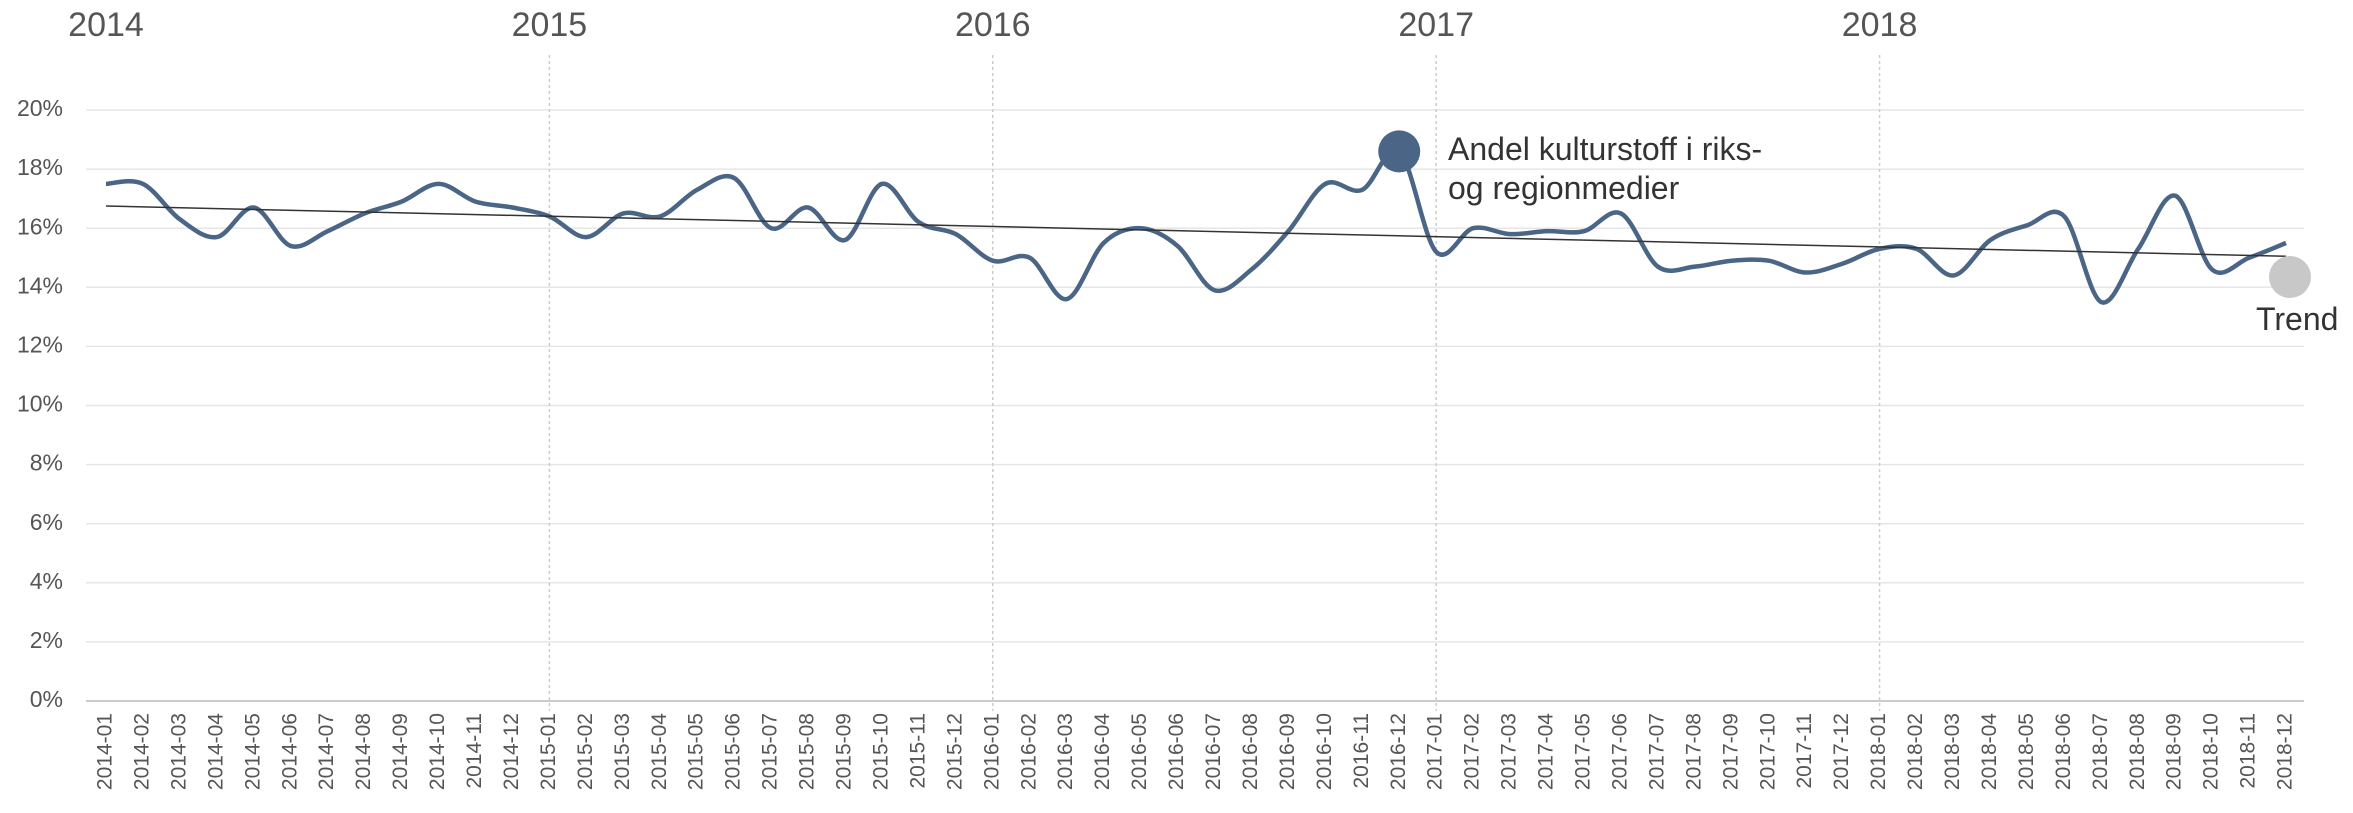 The image size is (2353, 813). What do you see at coordinates (1952, 751) in the screenshot?
I see `x-tick-label: 2018-03` at bounding box center [1952, 751].